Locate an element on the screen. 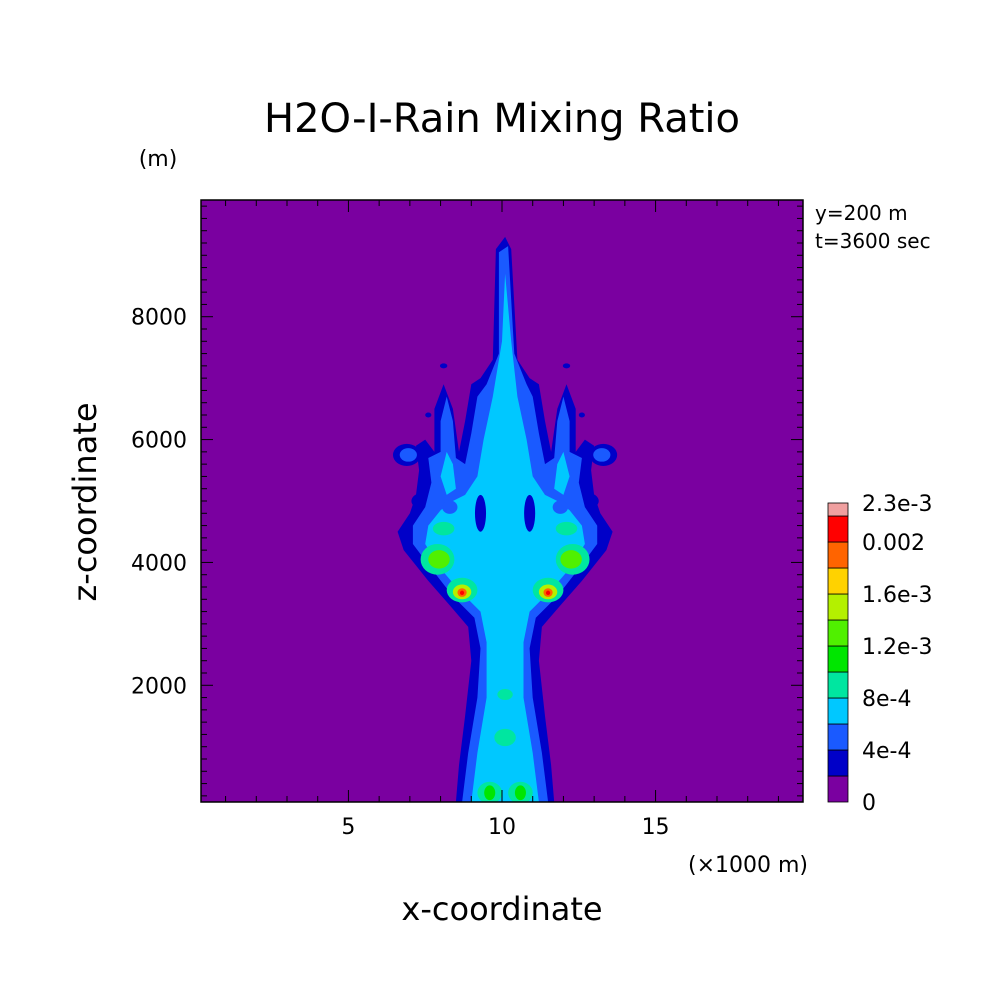 The height and width of the screenshot is (1004, 1004). x-tick-label: 15 is located at coordinates (656, 827).